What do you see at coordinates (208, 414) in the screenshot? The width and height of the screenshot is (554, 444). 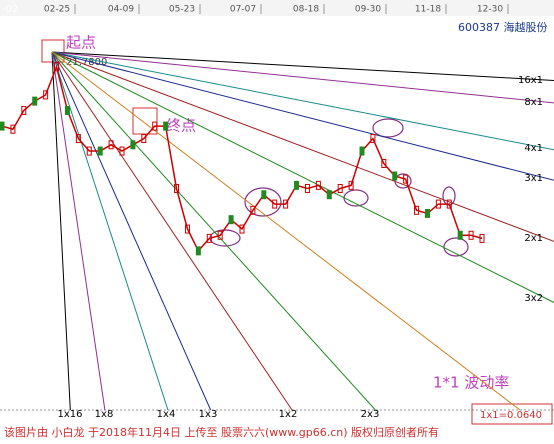 I see `fan-label: 1x3` at bounding box center [208, 414].